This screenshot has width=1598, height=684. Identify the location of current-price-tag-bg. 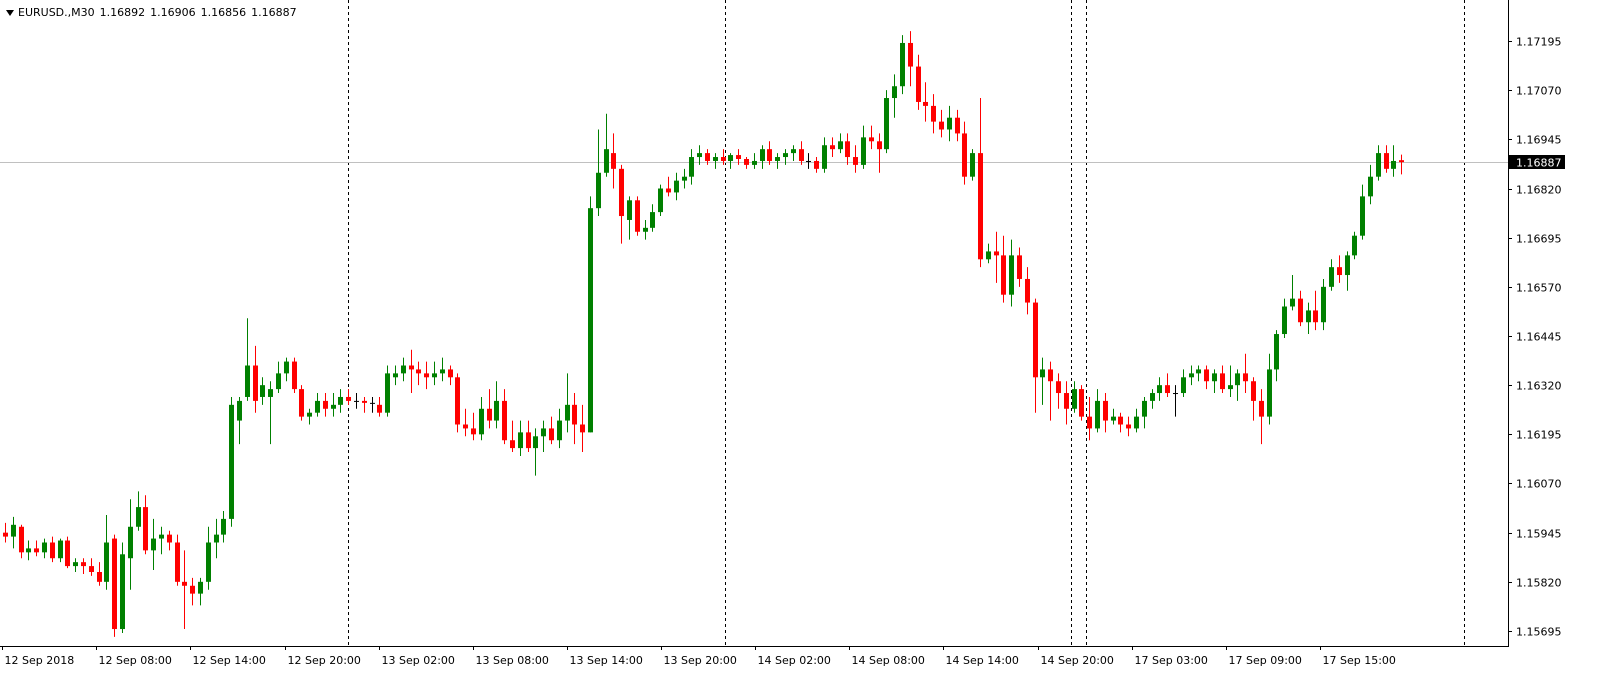
(1537, 162).